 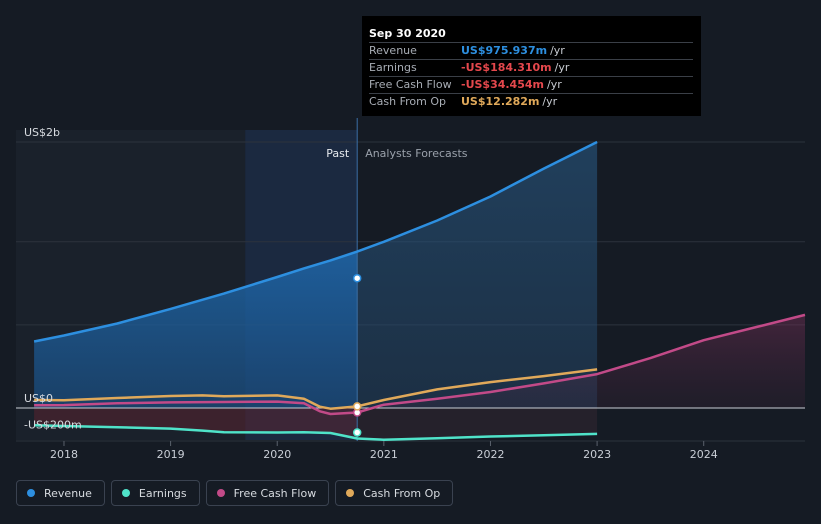 I want to click on y-axis-label: US$2b, so click(x=42, y=132).